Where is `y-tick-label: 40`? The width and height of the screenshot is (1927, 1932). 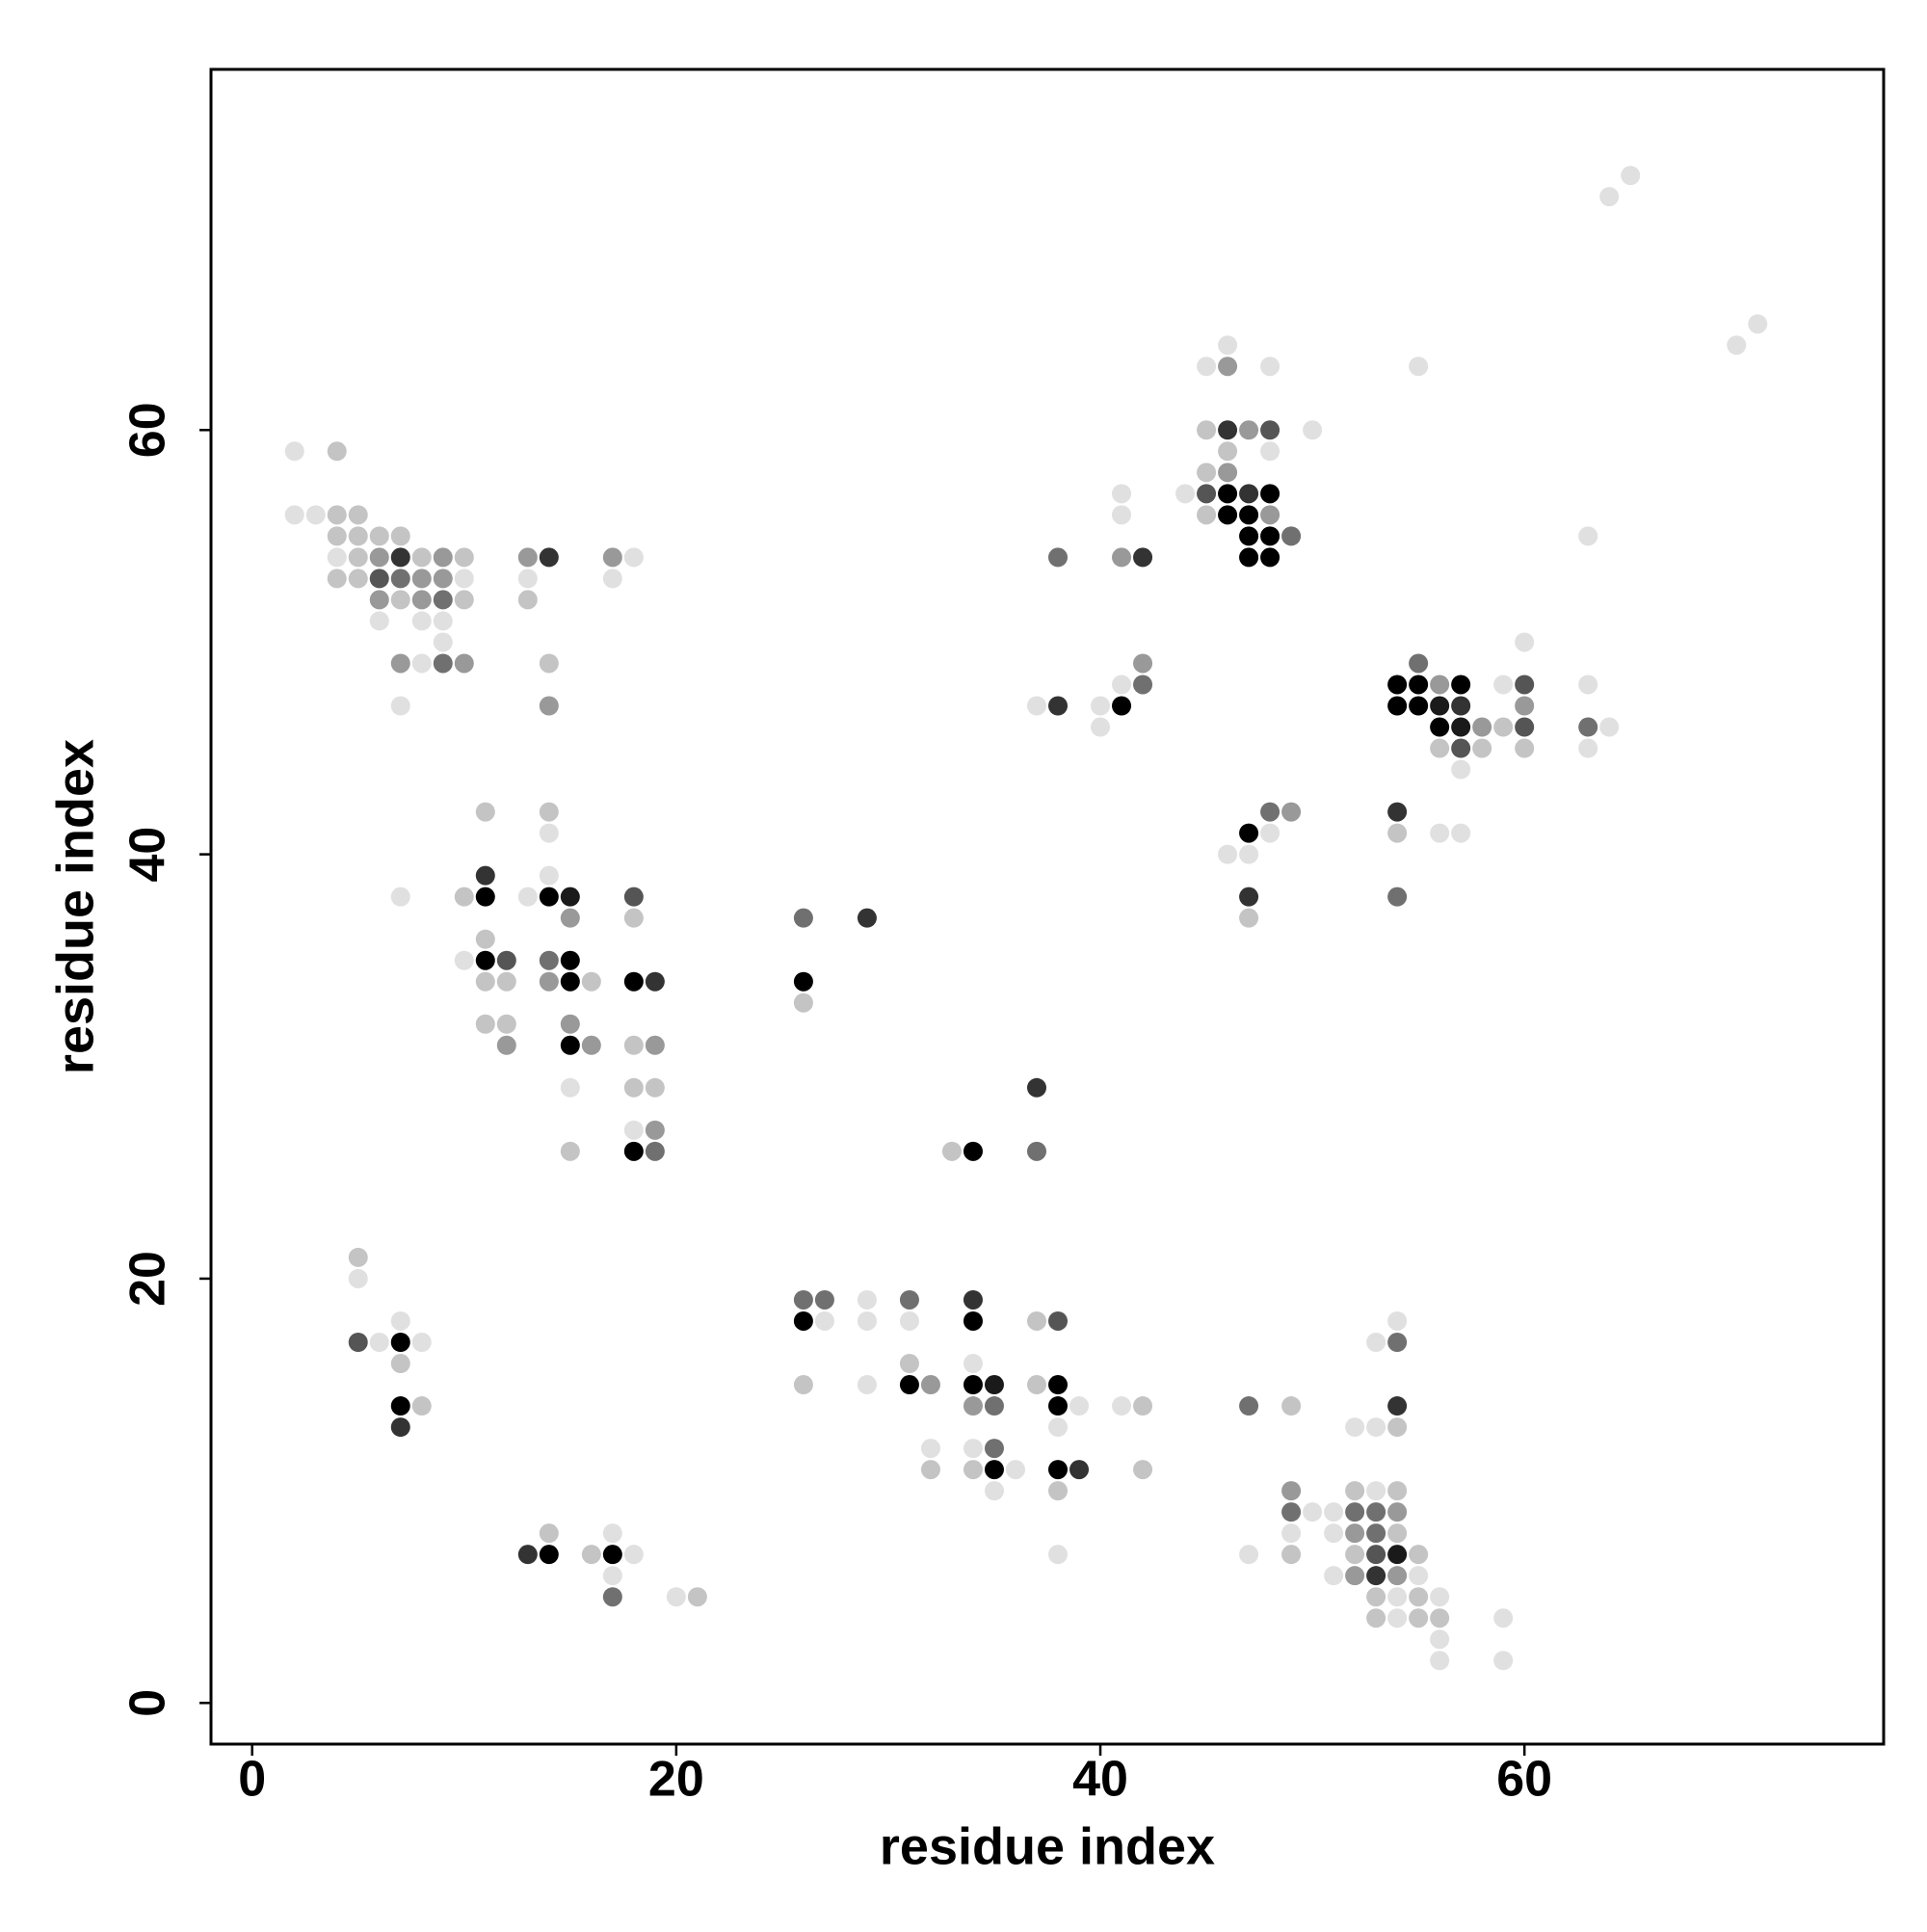
y-tick-label: 40 is located at coordinates (148, 855).